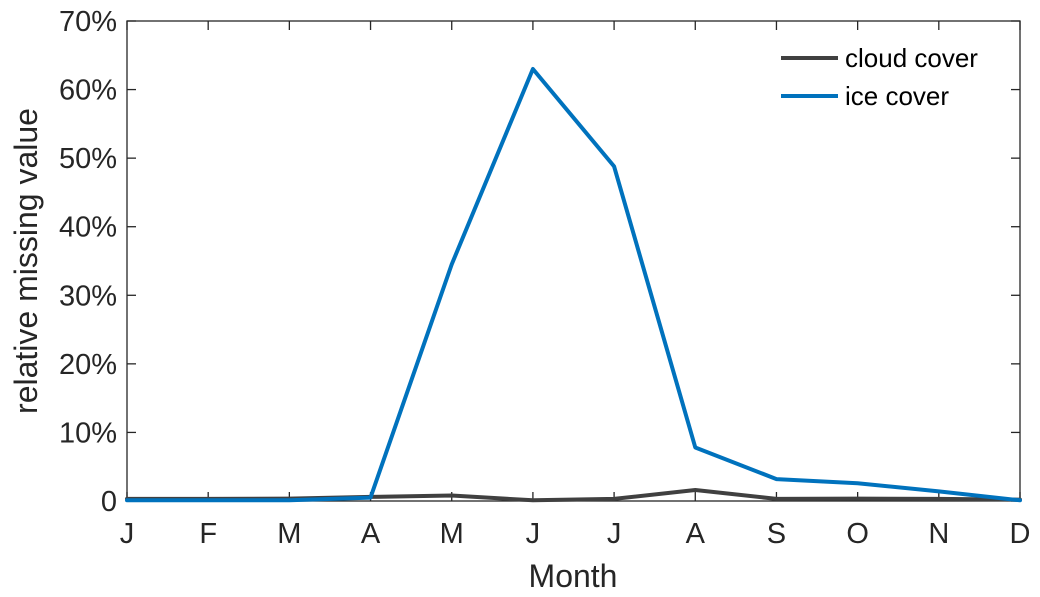 This screenshot has height=597, width=1040. I want to click on legend-label: ice cover, so click(897, 96).